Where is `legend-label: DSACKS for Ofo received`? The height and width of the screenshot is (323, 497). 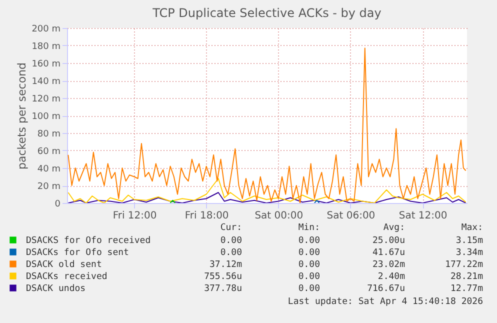
legend-label: DSACKS for Ofo received is located at coordinates (88, 241).